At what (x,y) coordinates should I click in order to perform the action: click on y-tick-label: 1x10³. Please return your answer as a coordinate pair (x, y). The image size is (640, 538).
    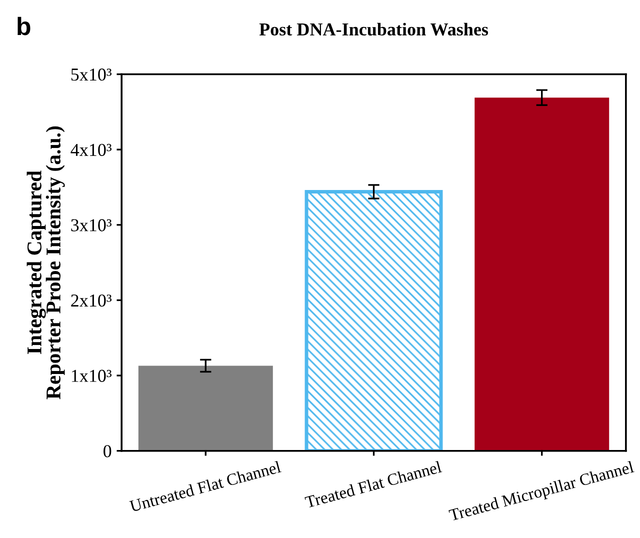
    Looking at the image, I should click on (92, 376).